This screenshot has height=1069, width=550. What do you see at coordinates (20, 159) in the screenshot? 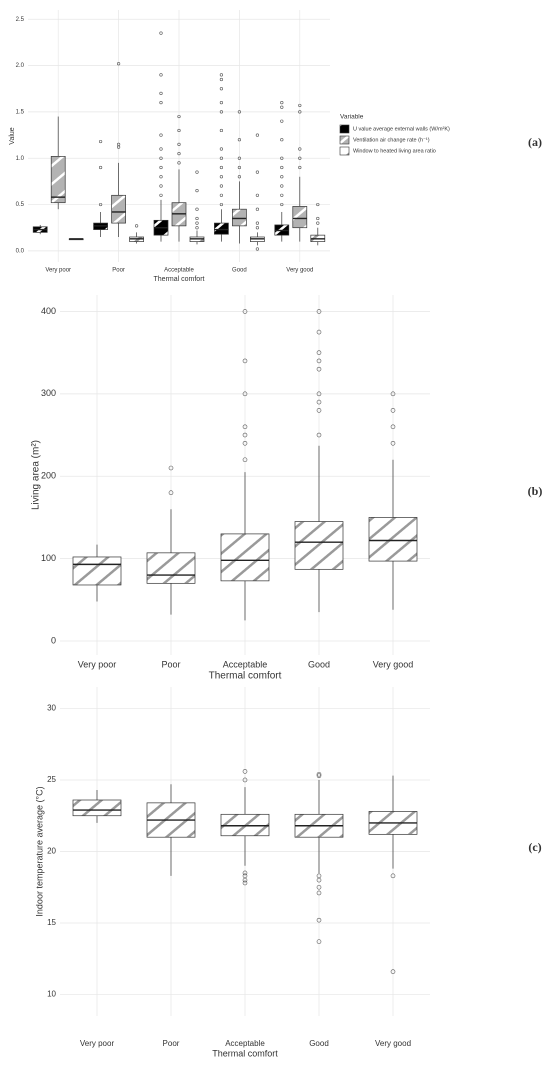
I see `y-tick-label: 1.0` at bounding box center [20, 159].